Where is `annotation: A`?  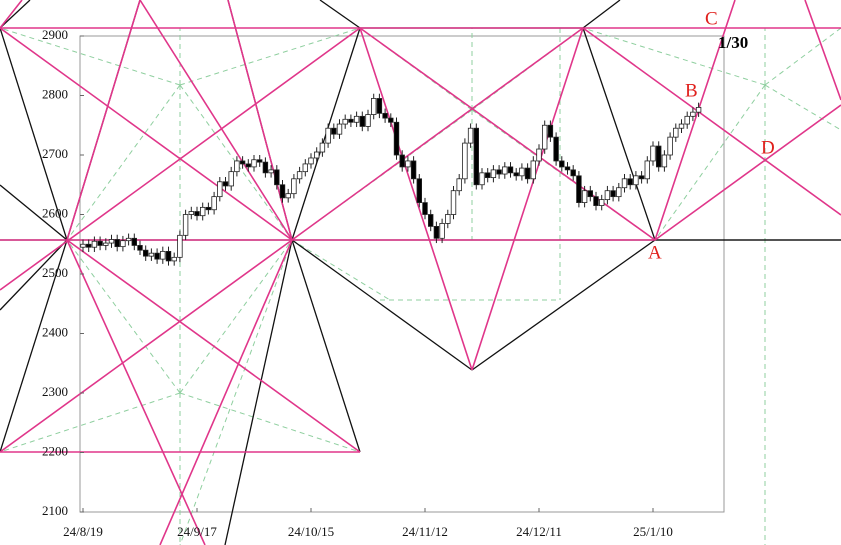 annotation: A is located at coordinates (655, 252).